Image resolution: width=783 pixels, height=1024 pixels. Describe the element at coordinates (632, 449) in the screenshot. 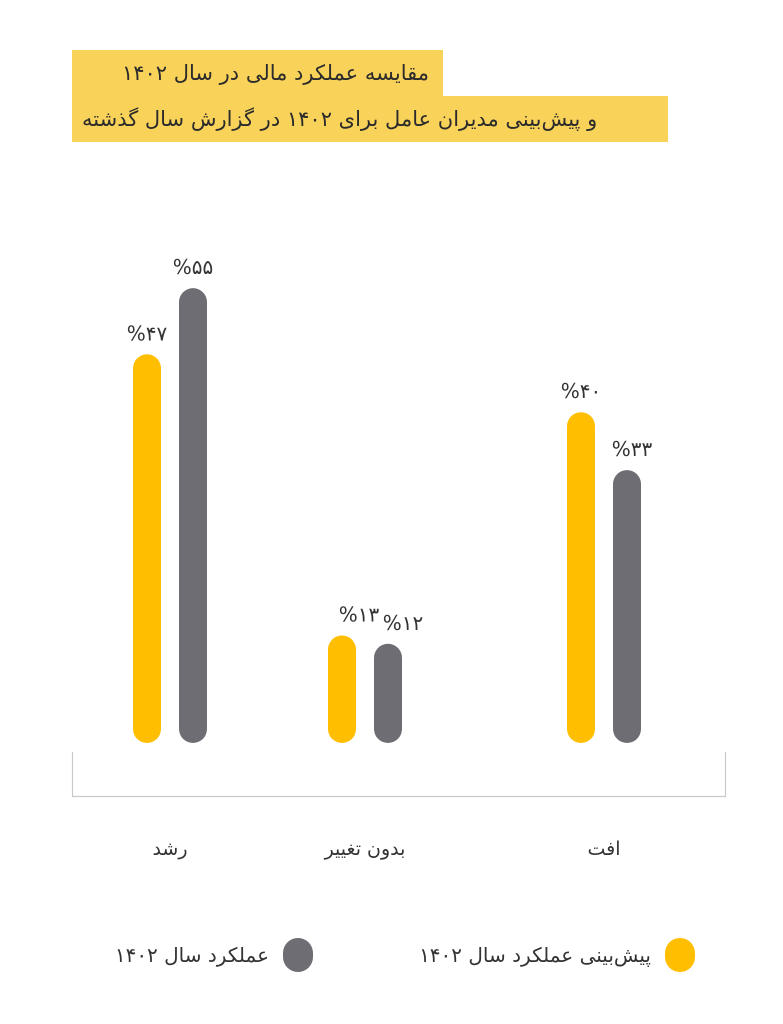

I see `bar-value-label-actual-2: %۳۳` at that location.